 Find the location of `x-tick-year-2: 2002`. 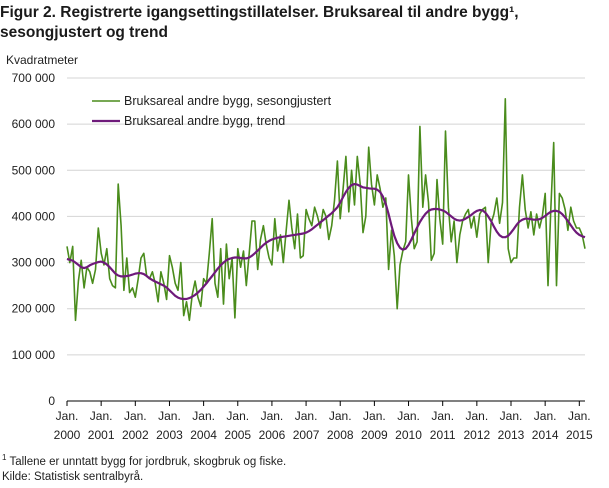

x-tick-year-2: 2002 is located at coordinates (135, 435).